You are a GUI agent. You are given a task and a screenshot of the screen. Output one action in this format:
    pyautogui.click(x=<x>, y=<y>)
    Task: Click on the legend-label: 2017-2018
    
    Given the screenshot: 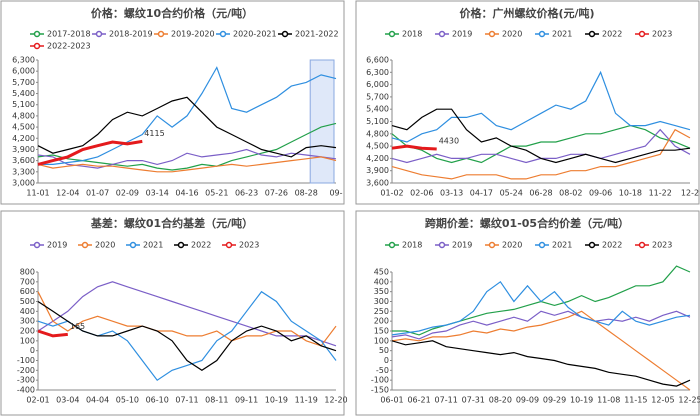 What is the action you would take?
    pyautogui.click(x=69, y=34)
    